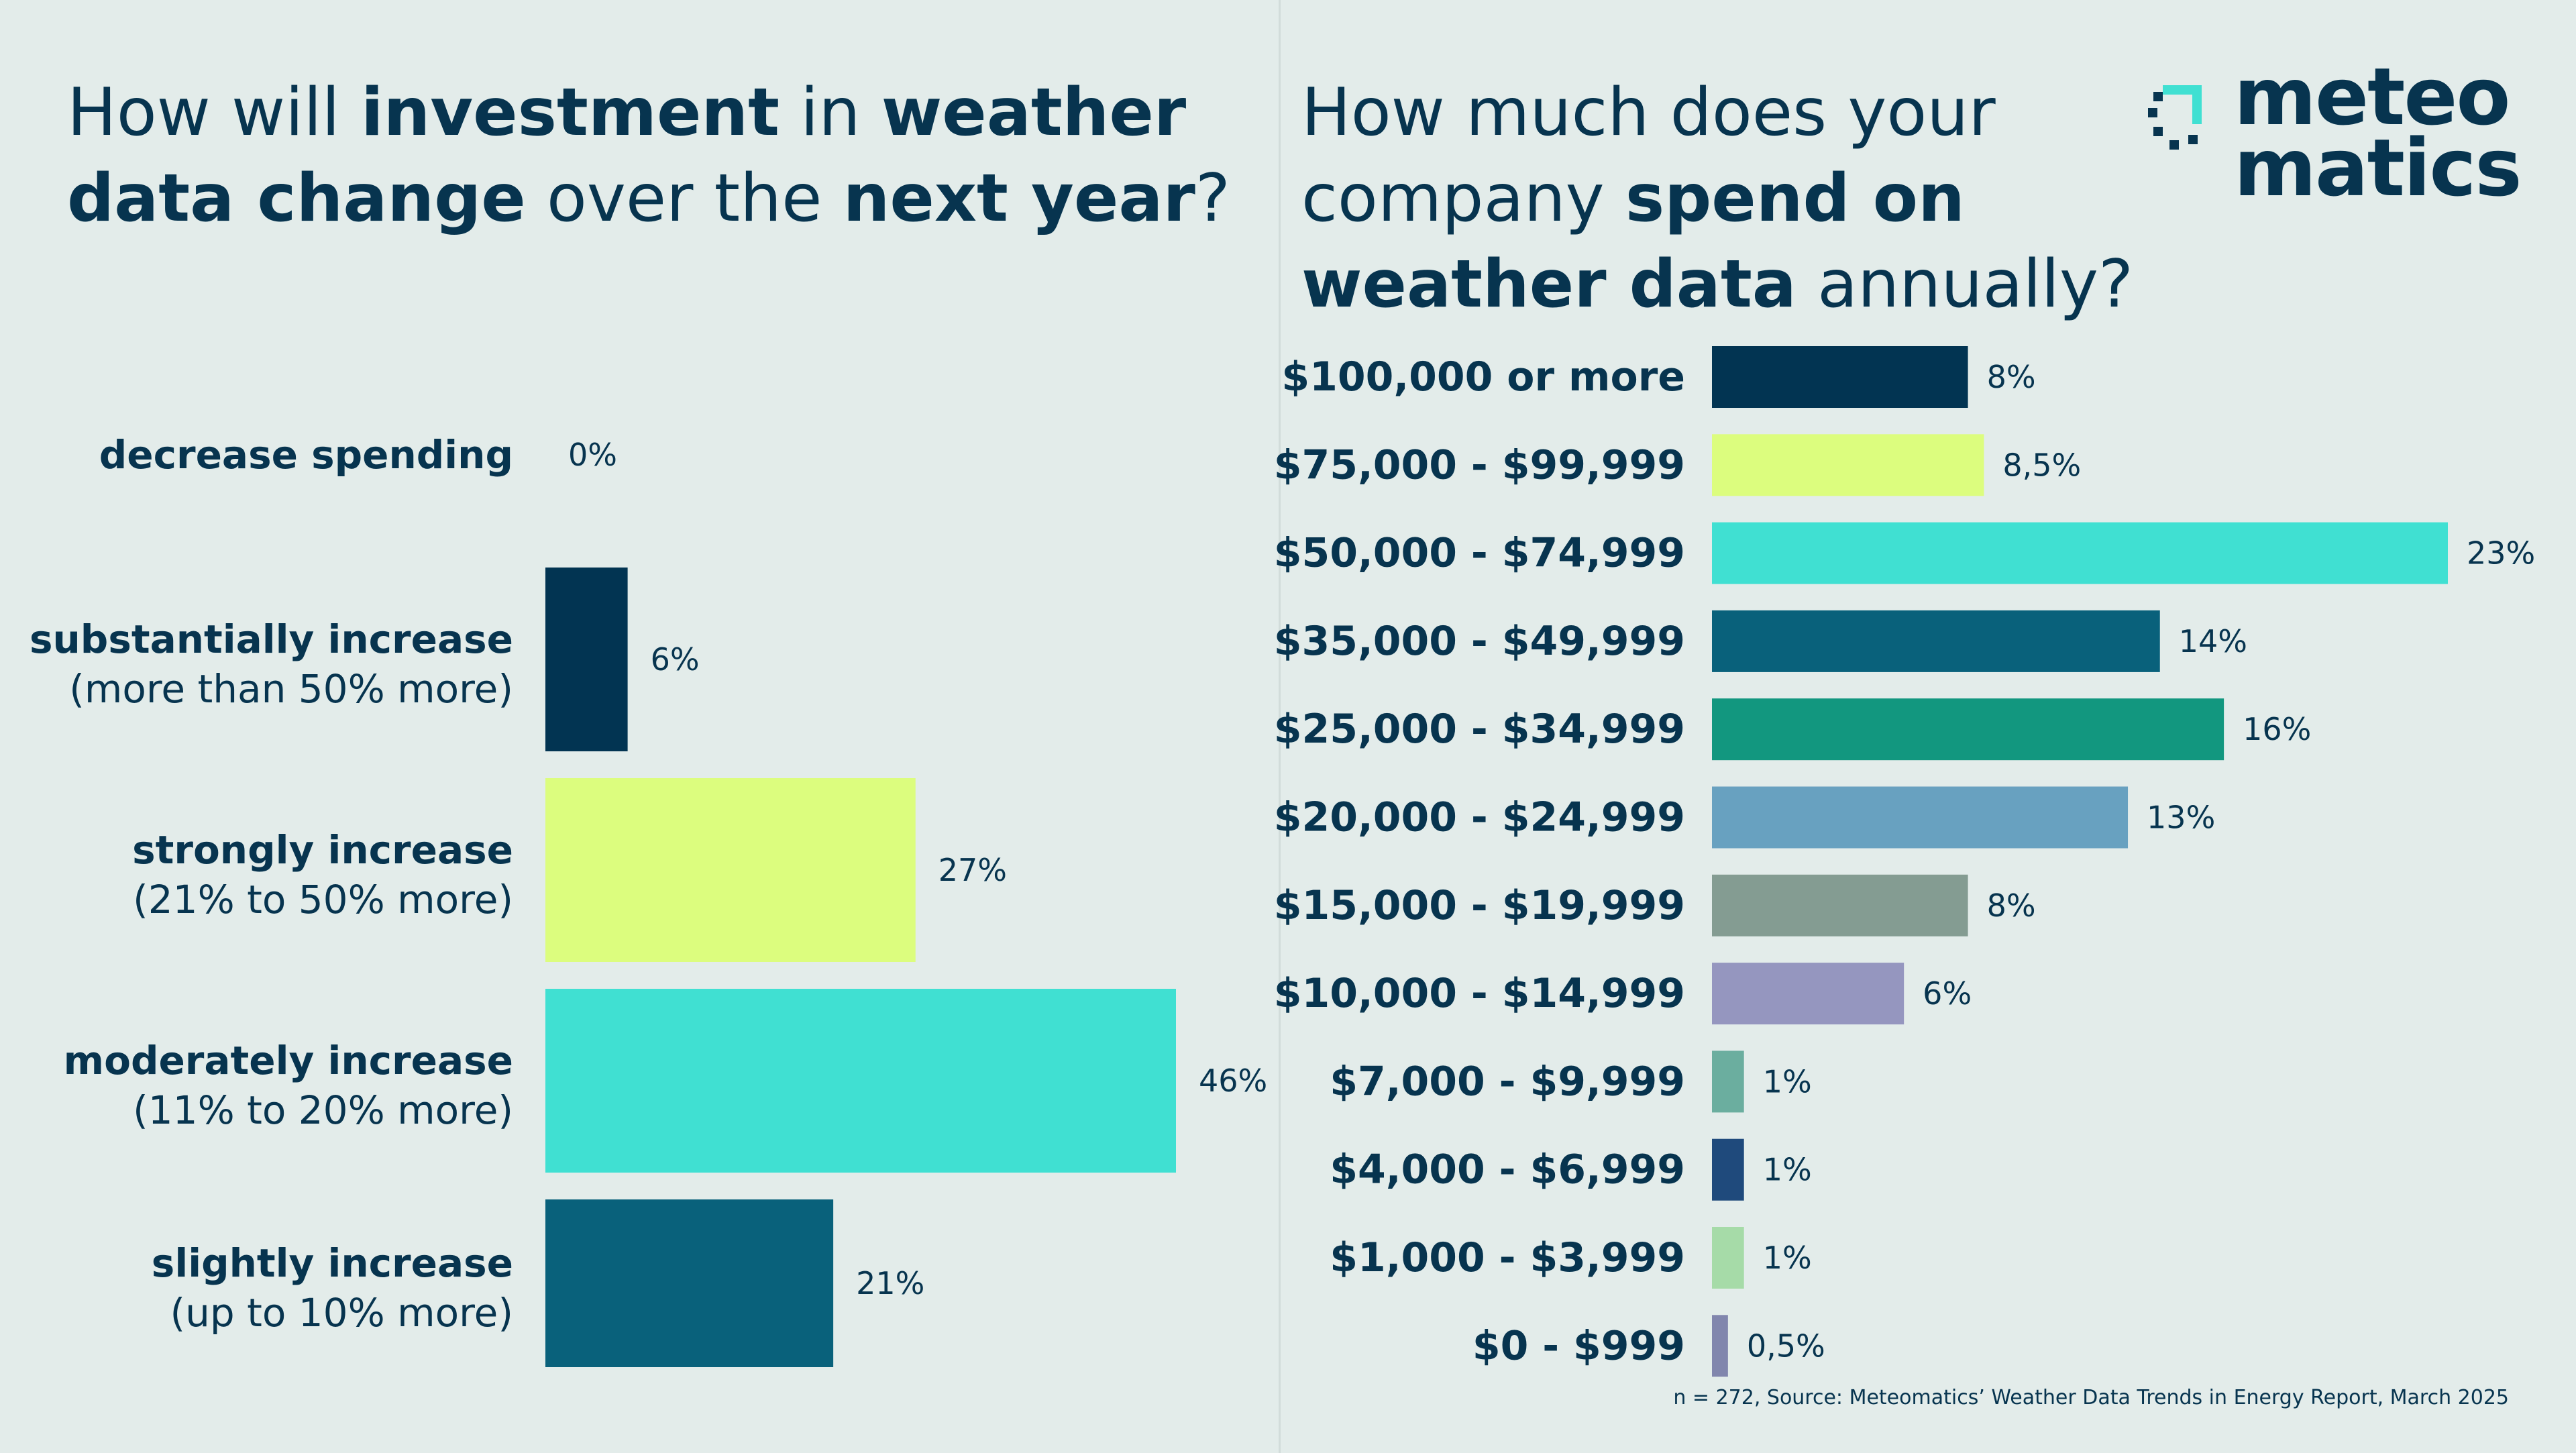 This screenshot has width=2576, height=1453. What do you see at coordinates (1479, 817) in the screenshot?
I see `right-category-label-5: $20,000 - $24,999` at bounding box center [1479, 817].